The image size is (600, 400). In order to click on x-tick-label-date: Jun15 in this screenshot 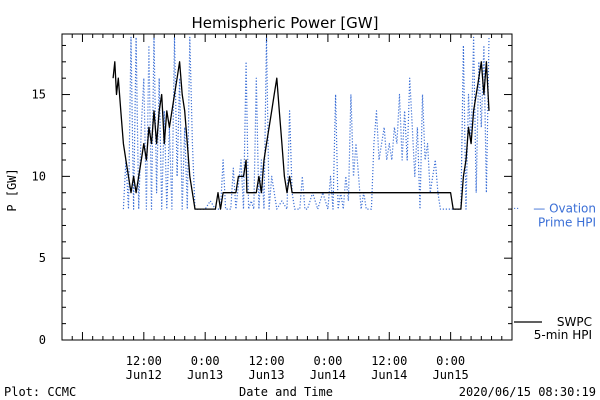, I will do `click(451, 375)`.